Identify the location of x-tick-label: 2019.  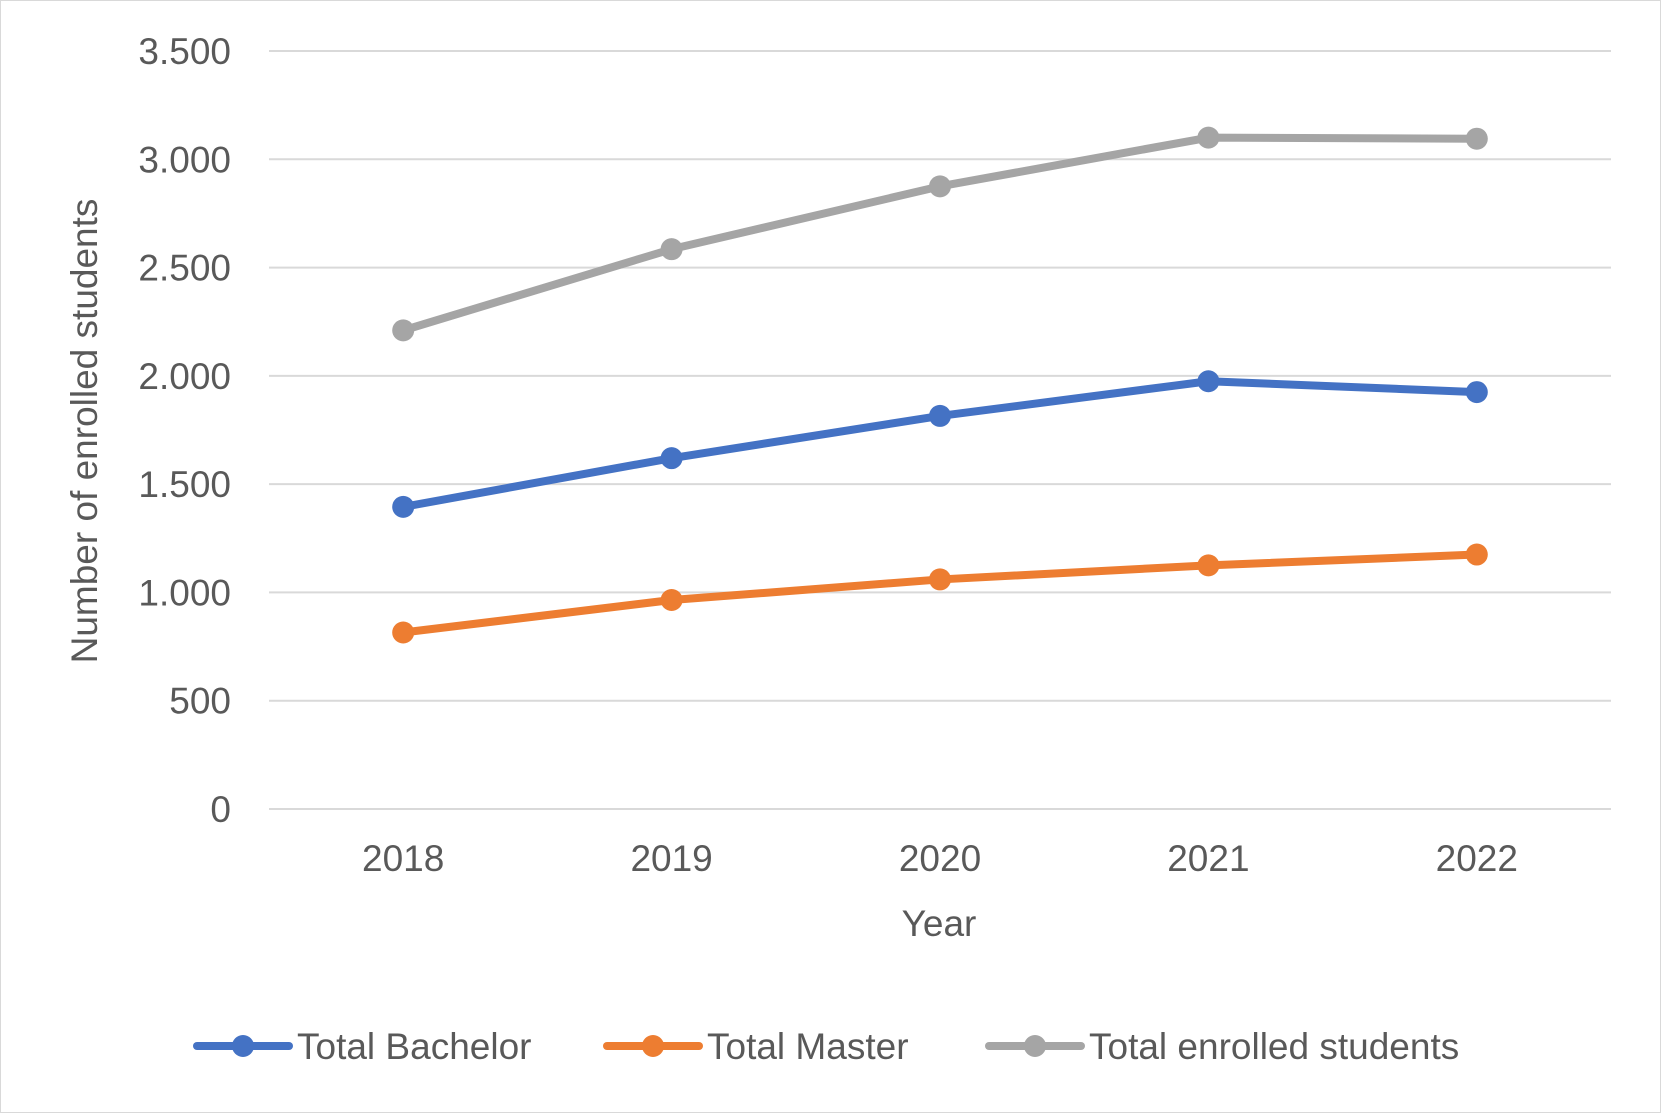
(671, 858).